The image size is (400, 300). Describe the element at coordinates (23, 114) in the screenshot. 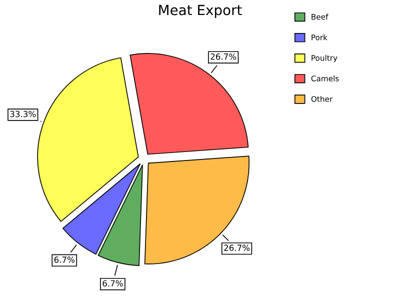

I see `data-label: 33.3%` at that location.